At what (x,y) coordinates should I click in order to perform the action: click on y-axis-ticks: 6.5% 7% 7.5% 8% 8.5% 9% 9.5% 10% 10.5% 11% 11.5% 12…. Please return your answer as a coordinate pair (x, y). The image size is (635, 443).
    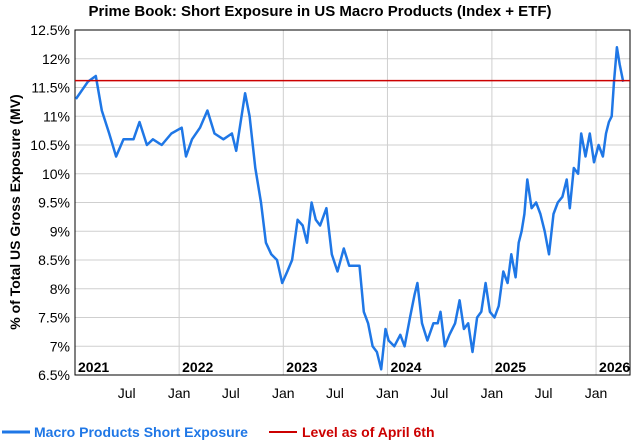
    Looking at the image, I should click on (50, 202).